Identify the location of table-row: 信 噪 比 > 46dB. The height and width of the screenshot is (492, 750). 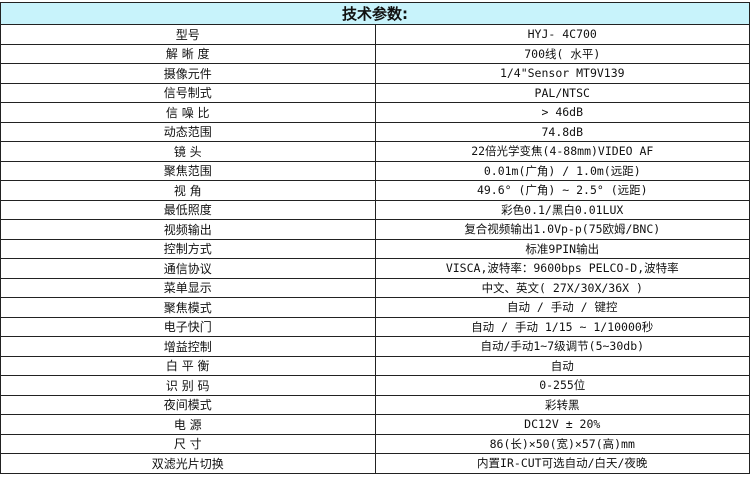
(375, 112).